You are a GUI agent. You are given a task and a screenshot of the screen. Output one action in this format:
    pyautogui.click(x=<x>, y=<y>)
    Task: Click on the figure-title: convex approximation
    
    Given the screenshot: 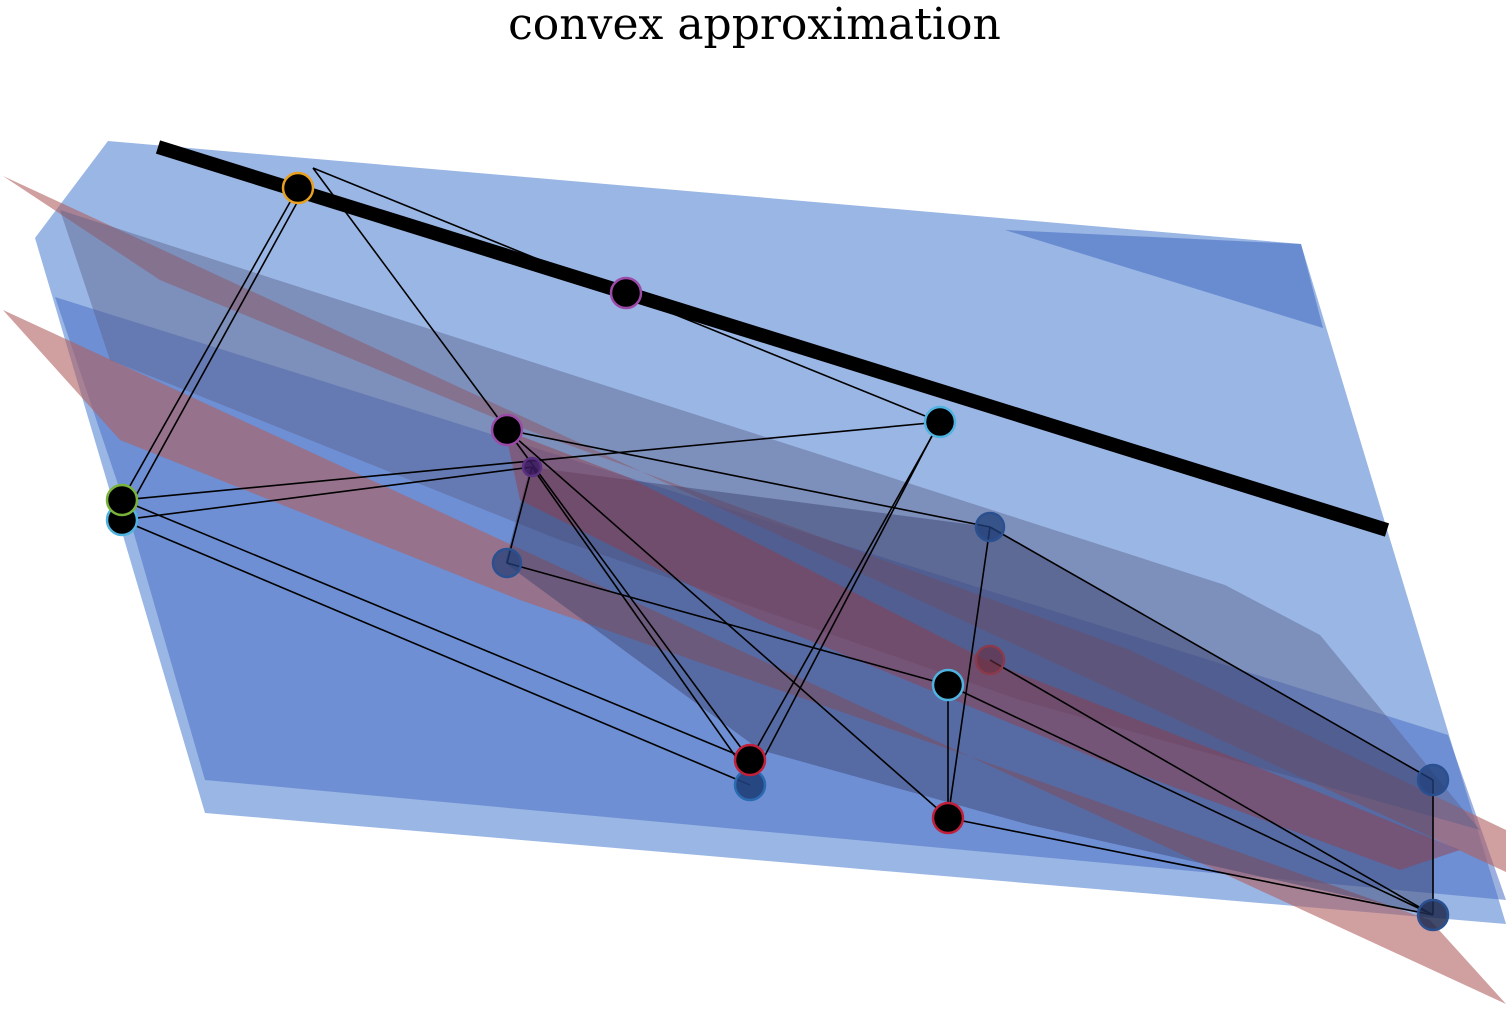 What is the action you would take?
    pyautogui.click(x=754, y=25)
    